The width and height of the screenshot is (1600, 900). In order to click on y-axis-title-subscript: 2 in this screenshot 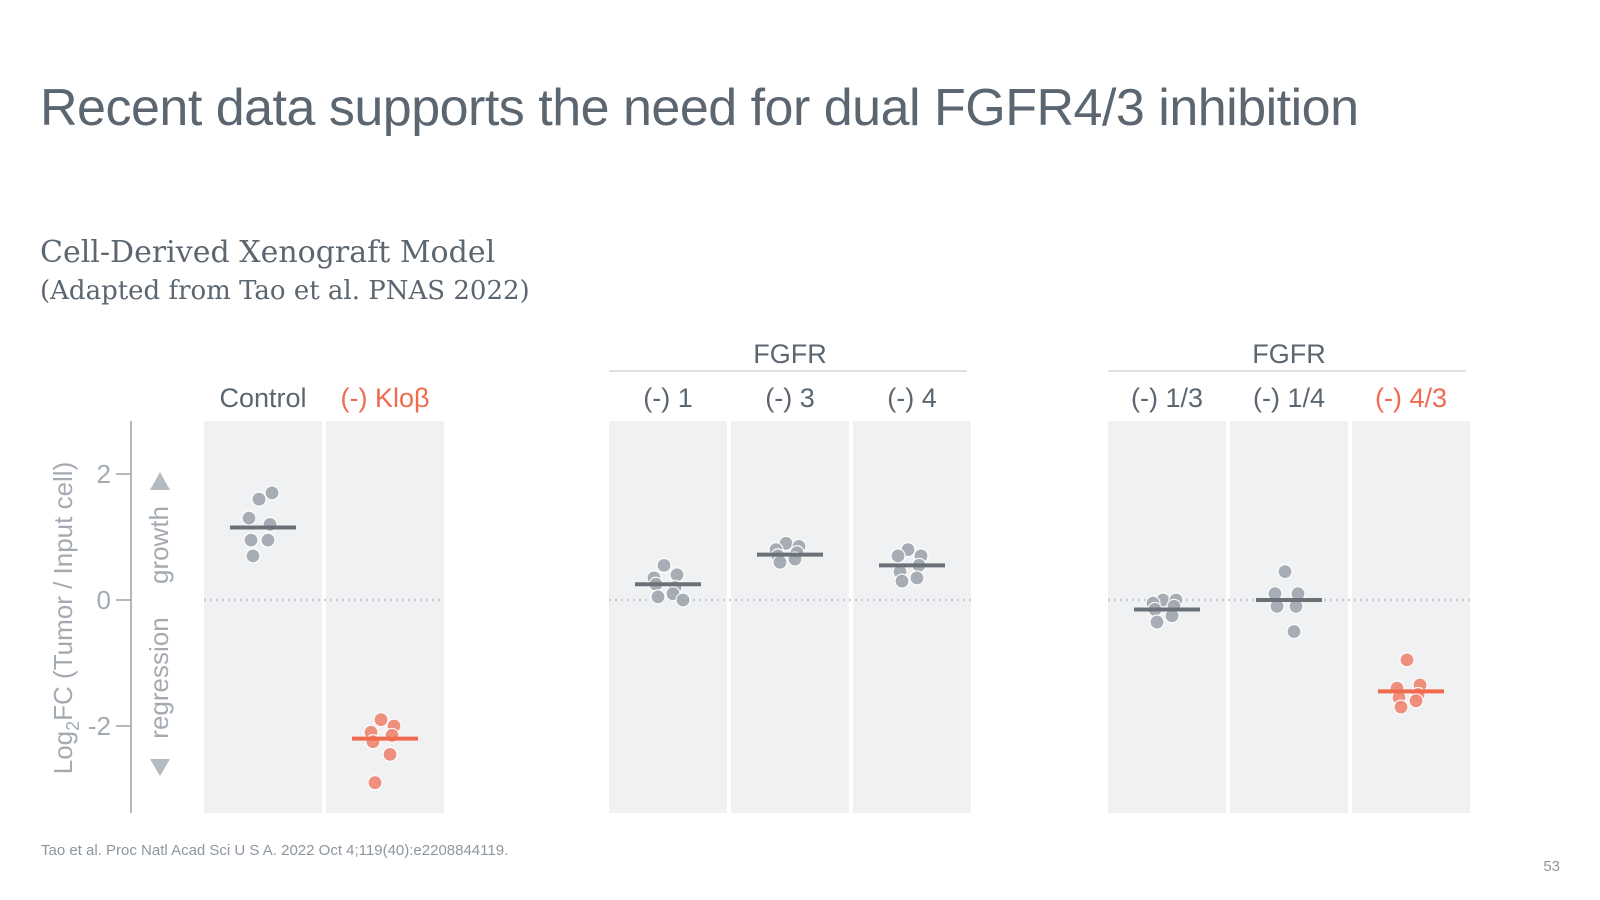, I will do `click(73, 726)`.